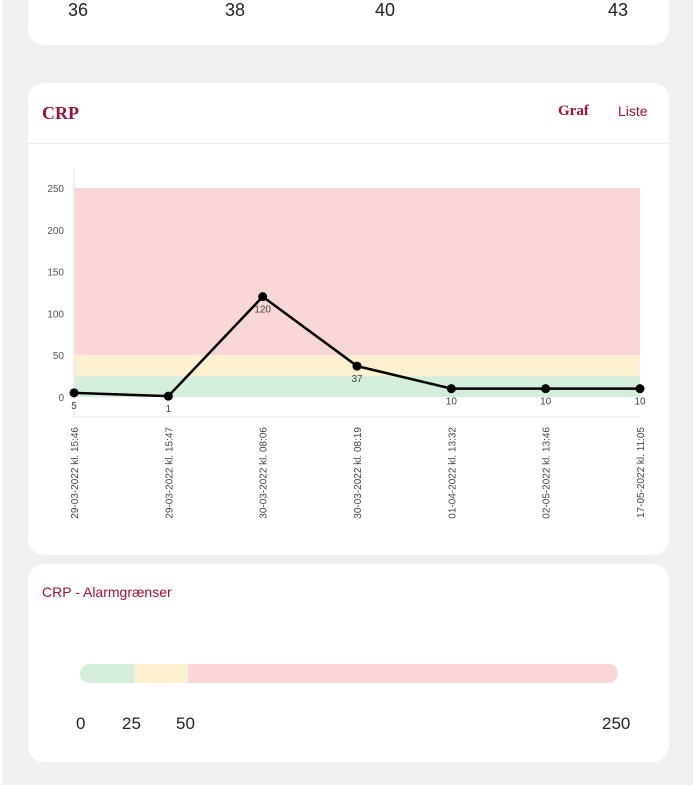  What do you see at coordinates (61, 398) in the screenshot?
I see `y-tick-label: 0` at bounding box center [61, 398].